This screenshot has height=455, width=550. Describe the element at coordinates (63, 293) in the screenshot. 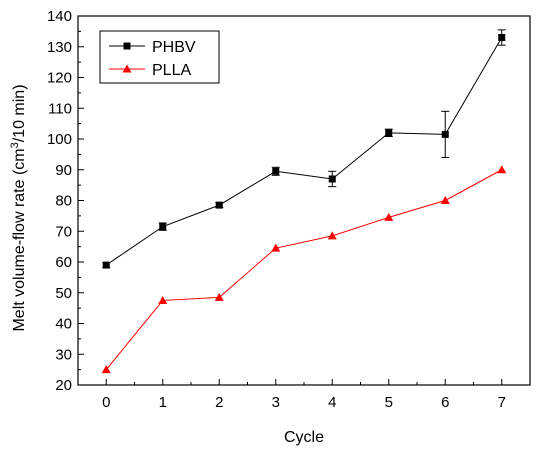

I see `y-tick-label: 50` at that location.